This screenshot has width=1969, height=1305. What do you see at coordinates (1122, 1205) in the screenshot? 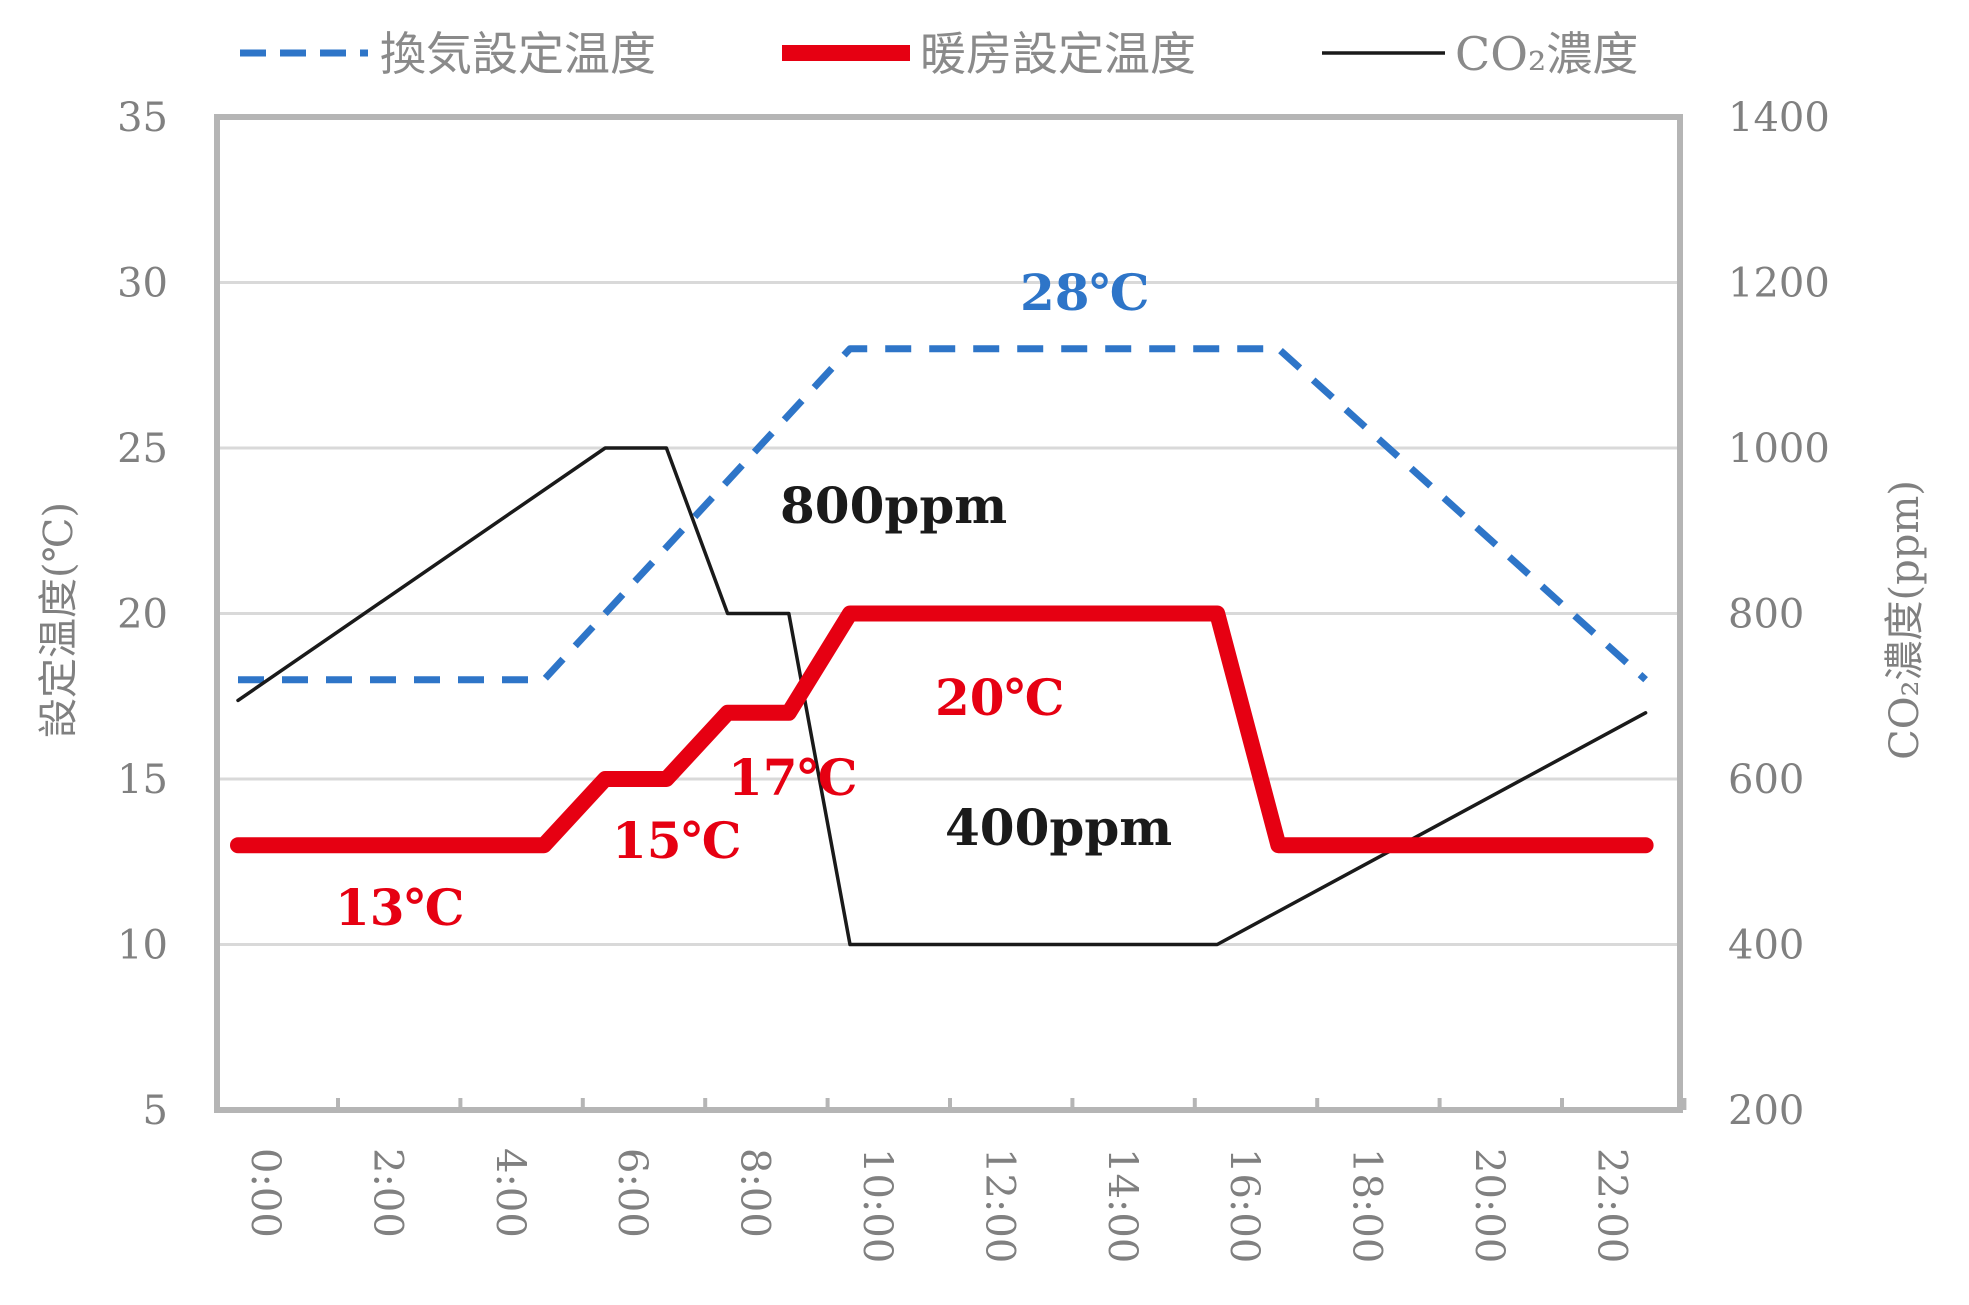
I see `x-tick-label-14:00: 14:00` at bounding box center [1122, 1205].